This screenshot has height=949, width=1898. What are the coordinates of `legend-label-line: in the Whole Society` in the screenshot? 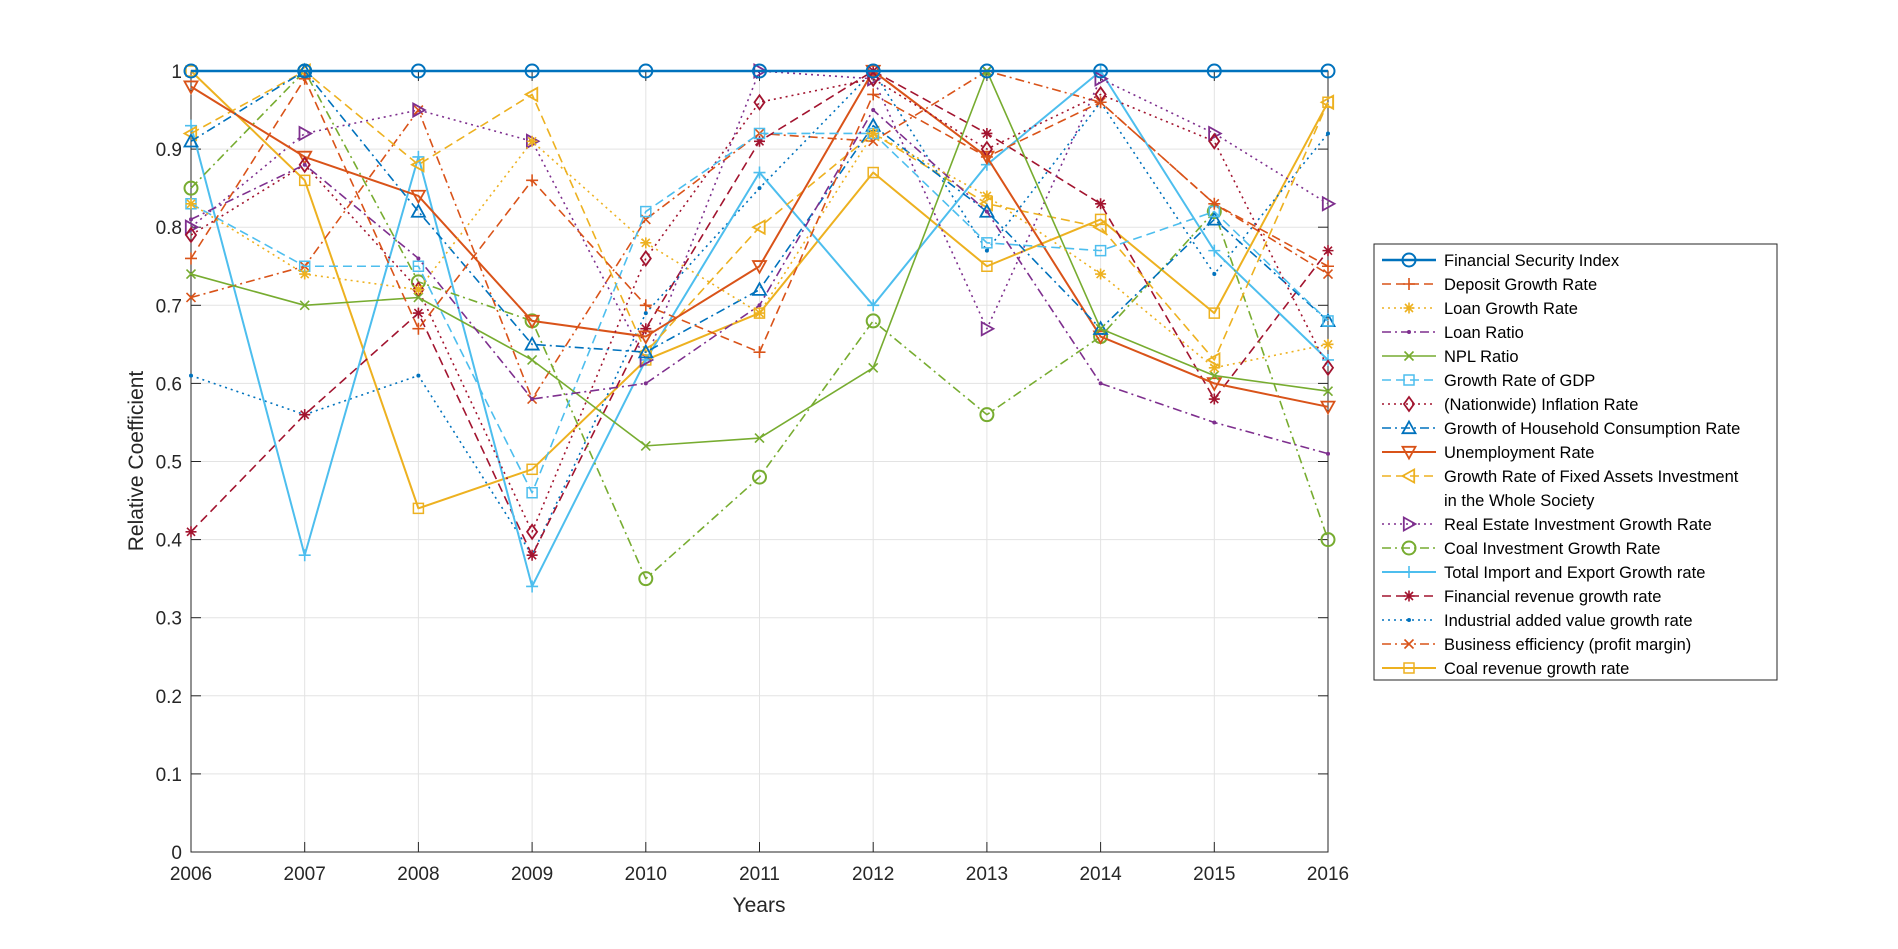 It's located at (1519, 501).